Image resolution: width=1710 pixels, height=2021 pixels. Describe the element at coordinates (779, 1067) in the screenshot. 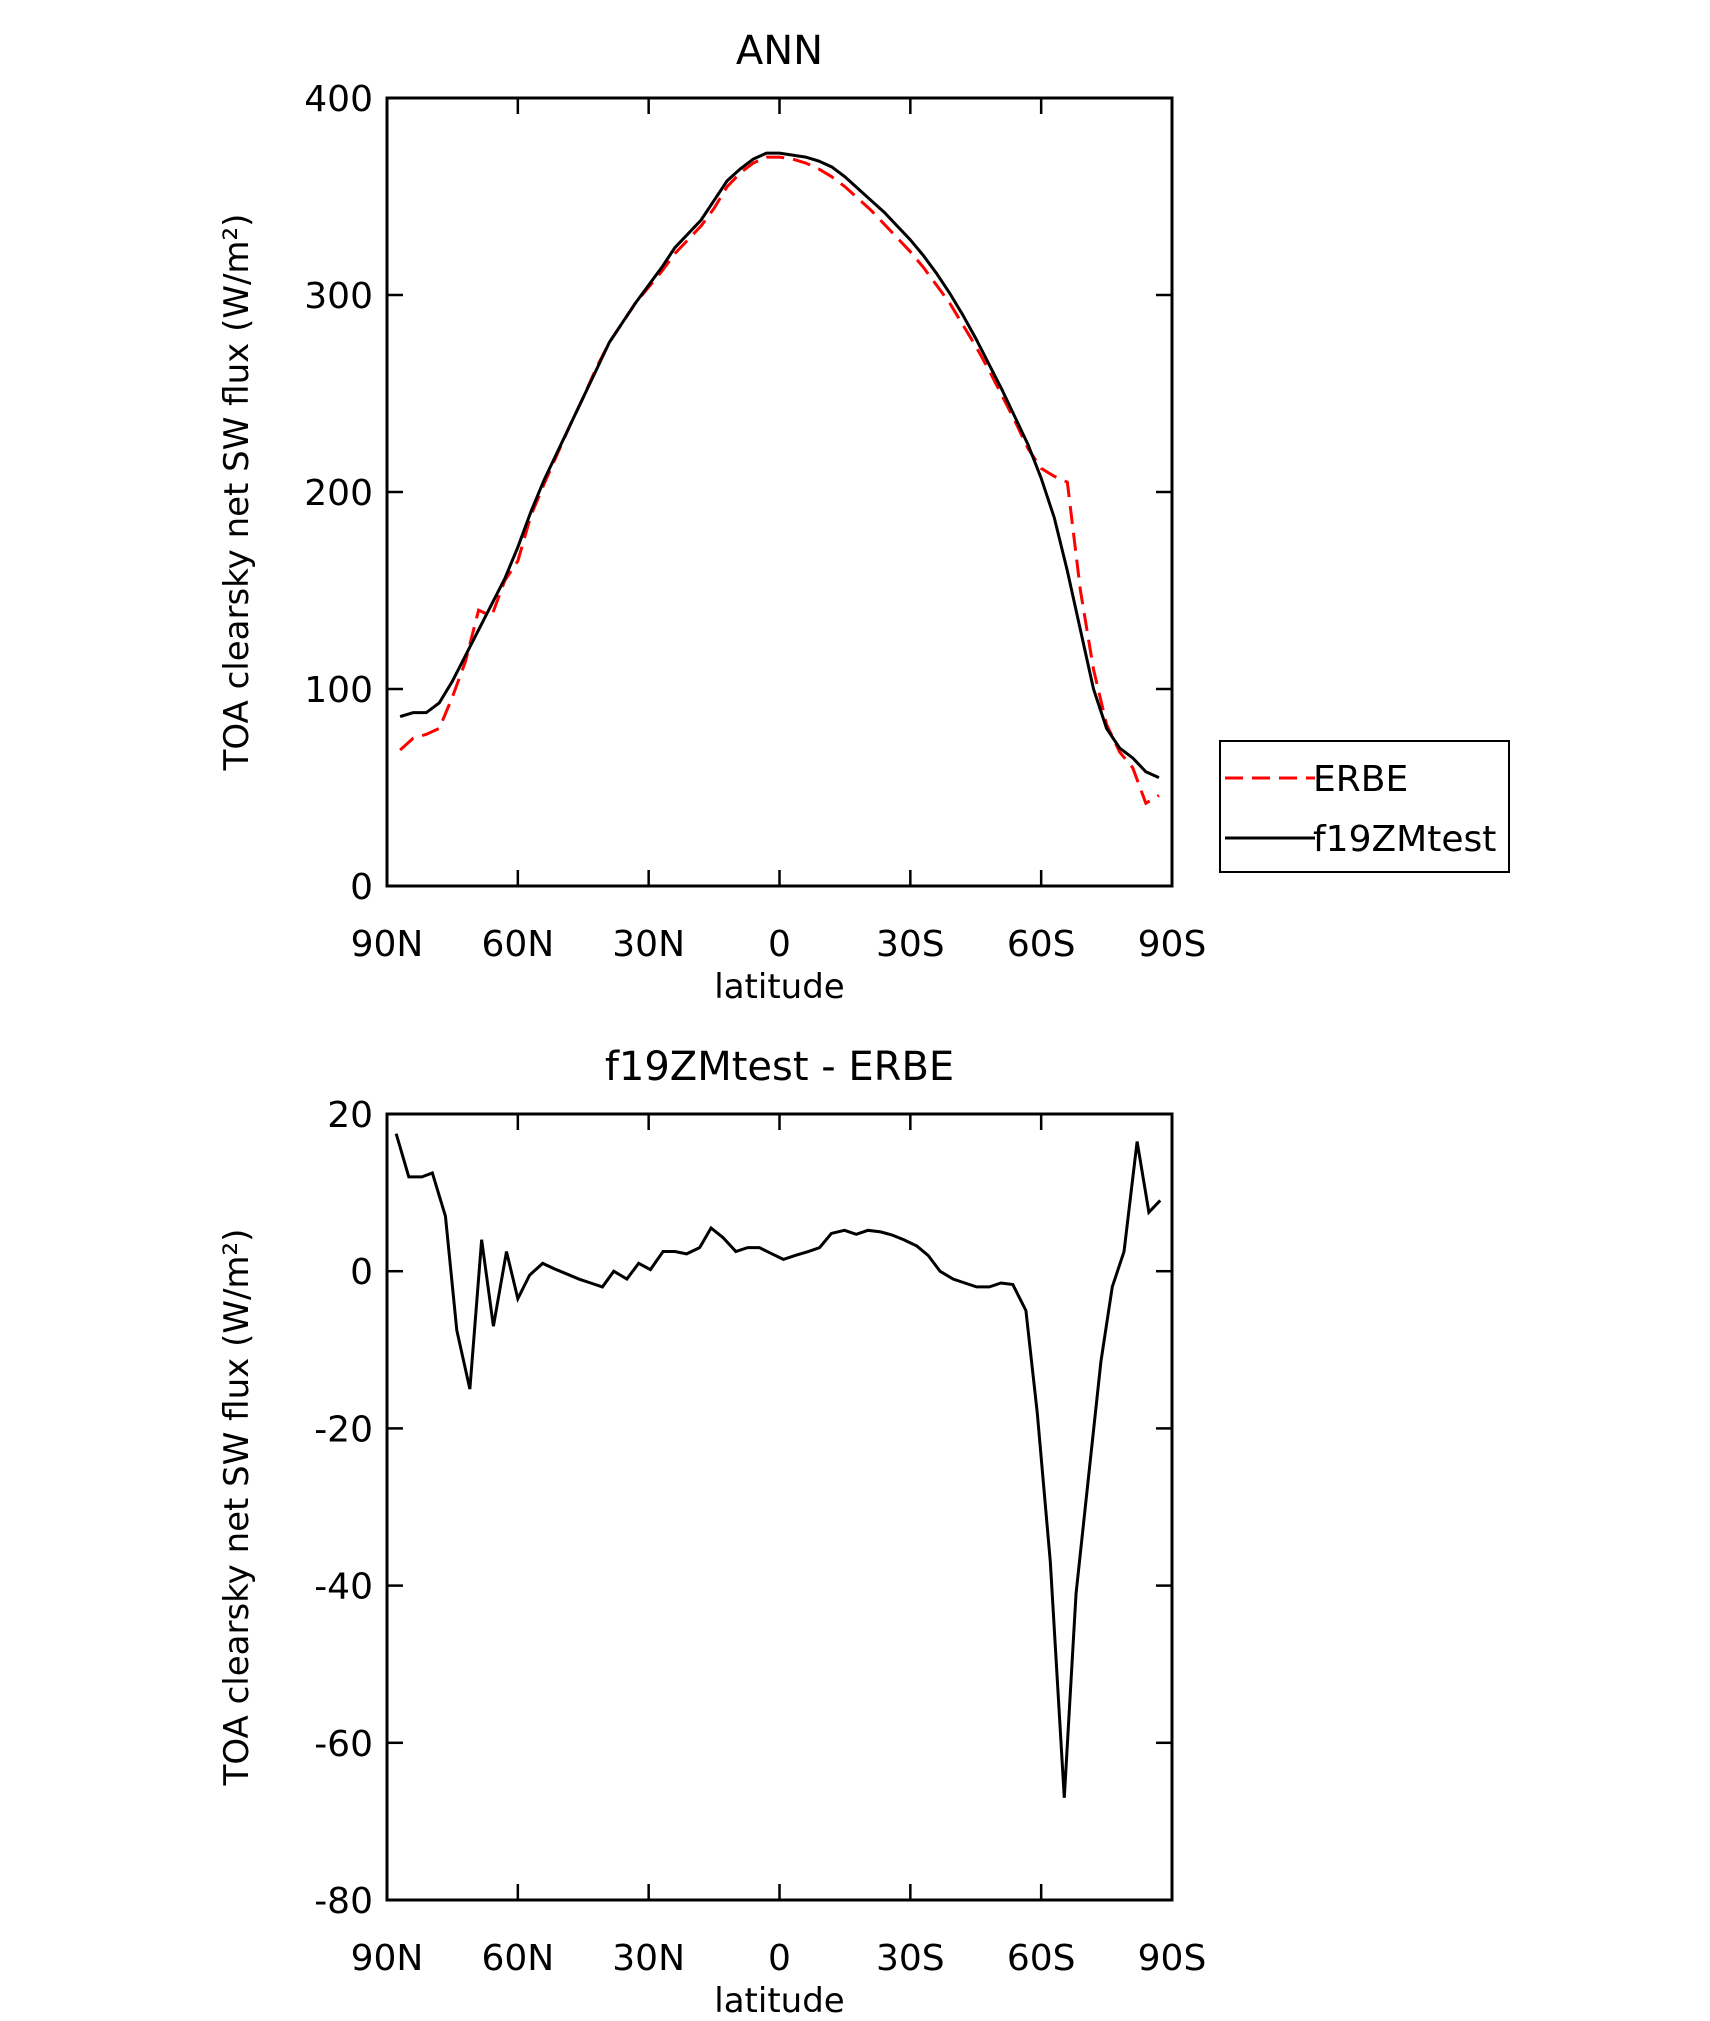

I see `chart-title: f19ZMtest - ERBE` at that location.